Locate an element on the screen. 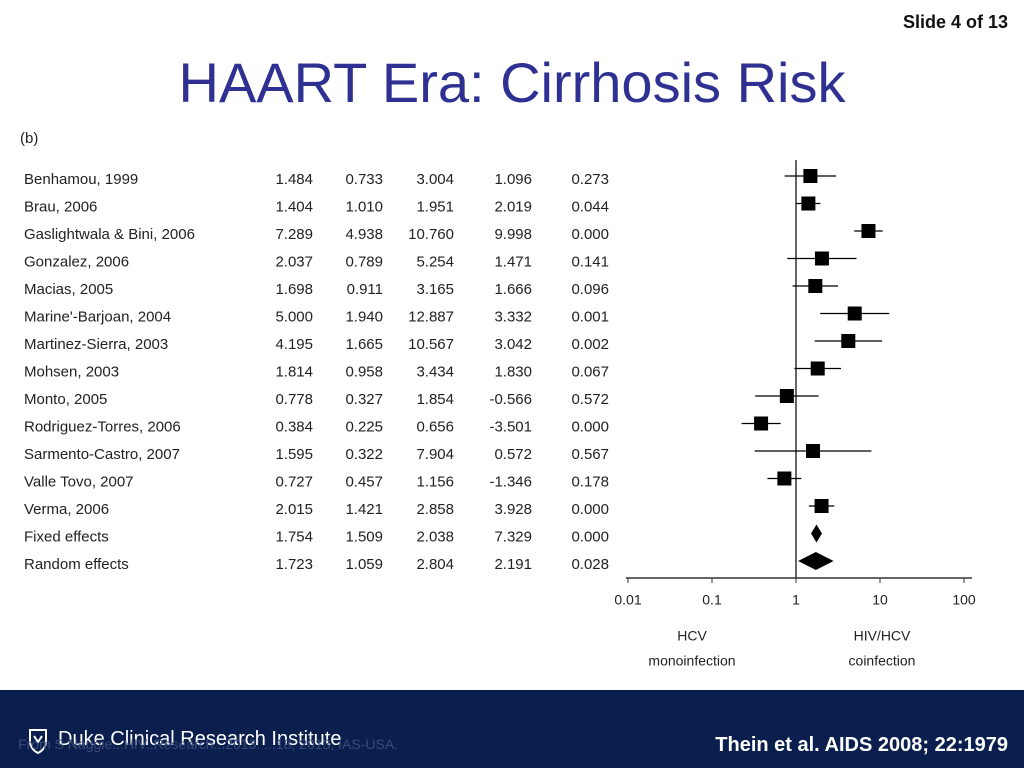 The width and height of the screenshot is (1024, 768). z-value: 2.019 is located at coordinates (513, 206).